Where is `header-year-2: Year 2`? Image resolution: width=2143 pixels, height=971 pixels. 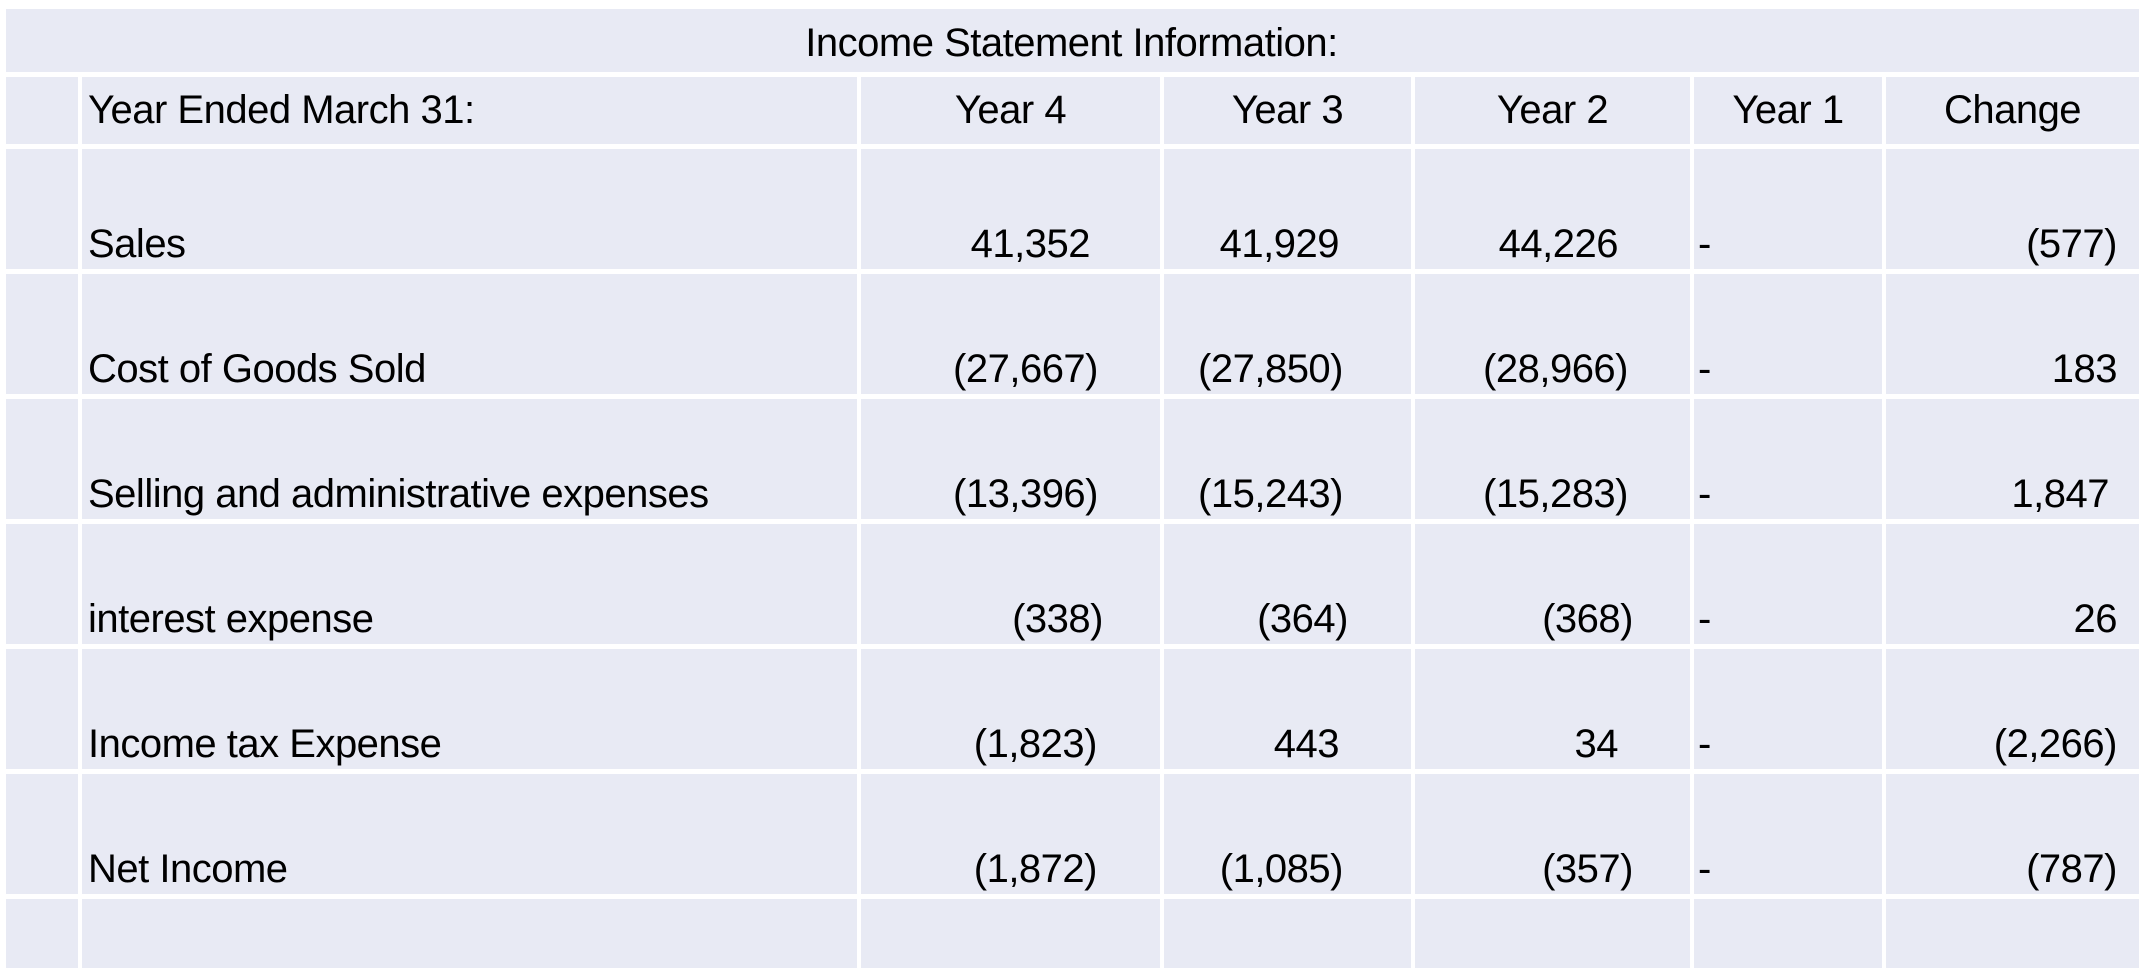 header-year-2: Year 2 is located at coordinates (1552, 110).